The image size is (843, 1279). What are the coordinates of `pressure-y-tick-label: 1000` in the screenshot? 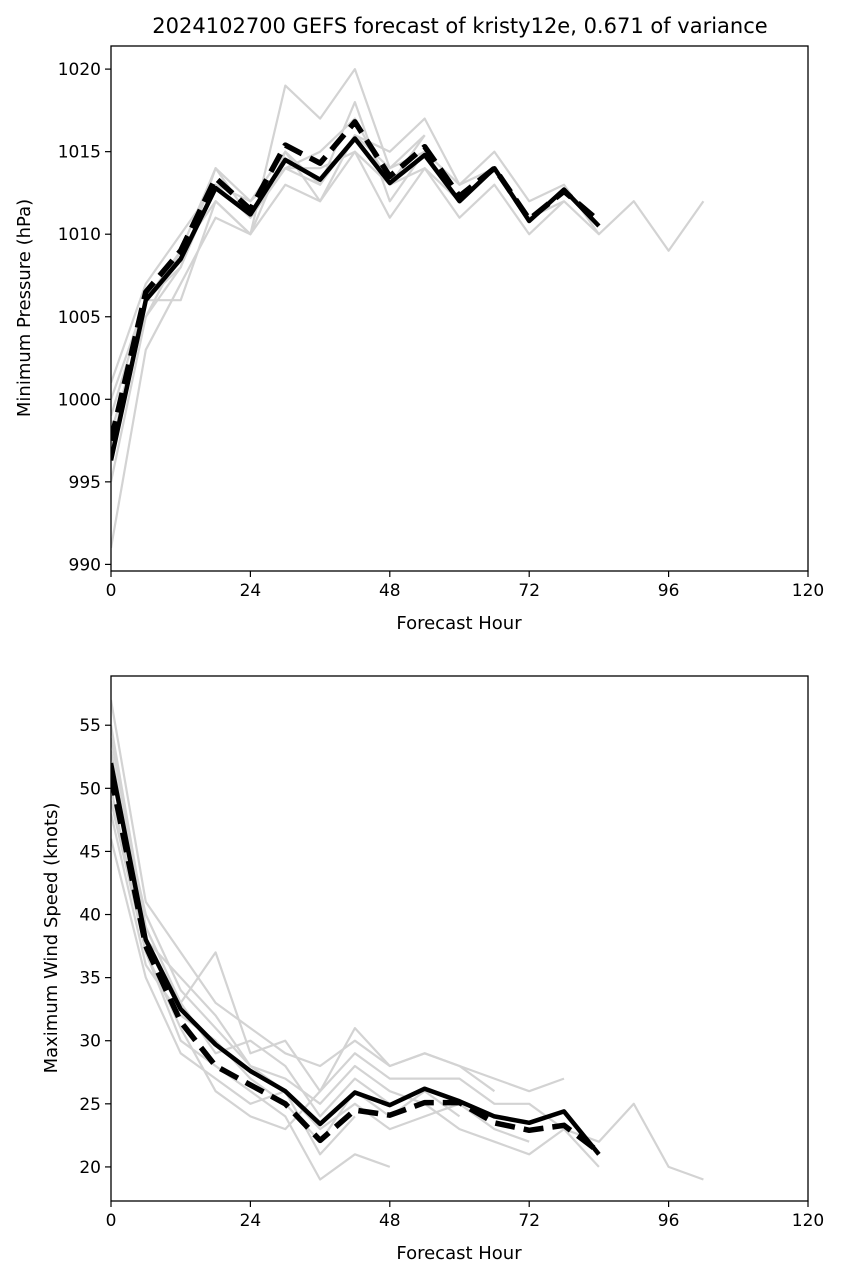 It's located at (79, 400).